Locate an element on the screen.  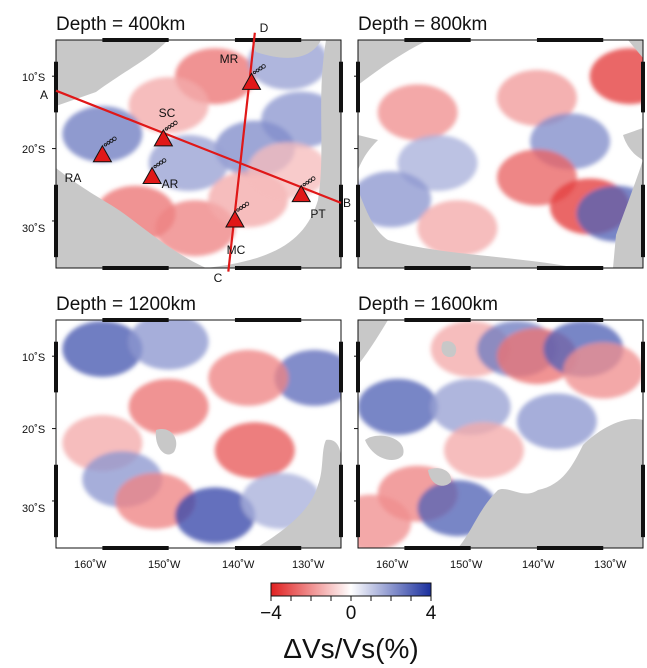
colorbar-mid-label: 0 is located at coordinates (351, 613).